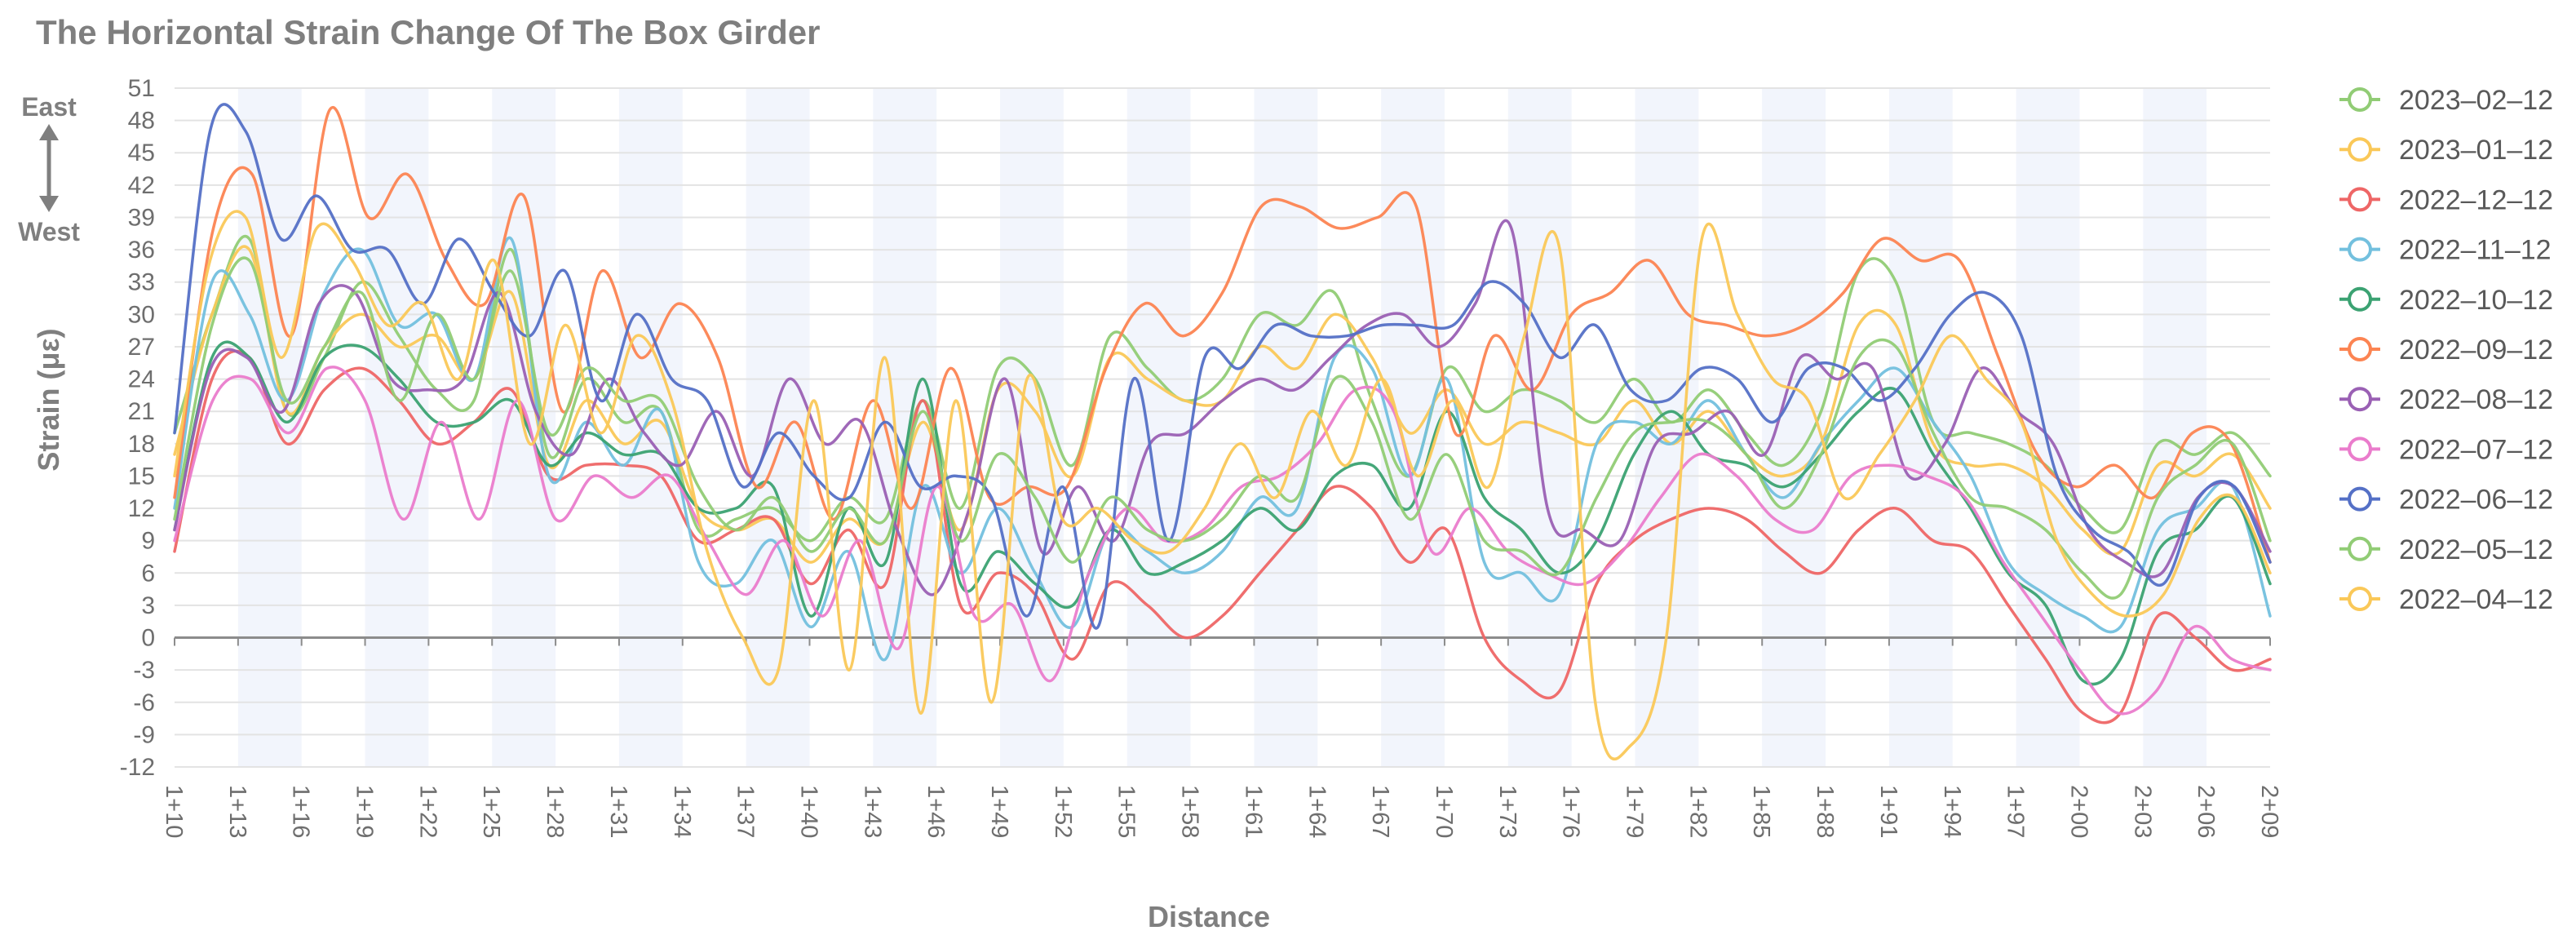 Image resolution: width=2576 pixels, height=944 pixels. I want to click on legend-label: 2022–12–12, so click(2476, 199).